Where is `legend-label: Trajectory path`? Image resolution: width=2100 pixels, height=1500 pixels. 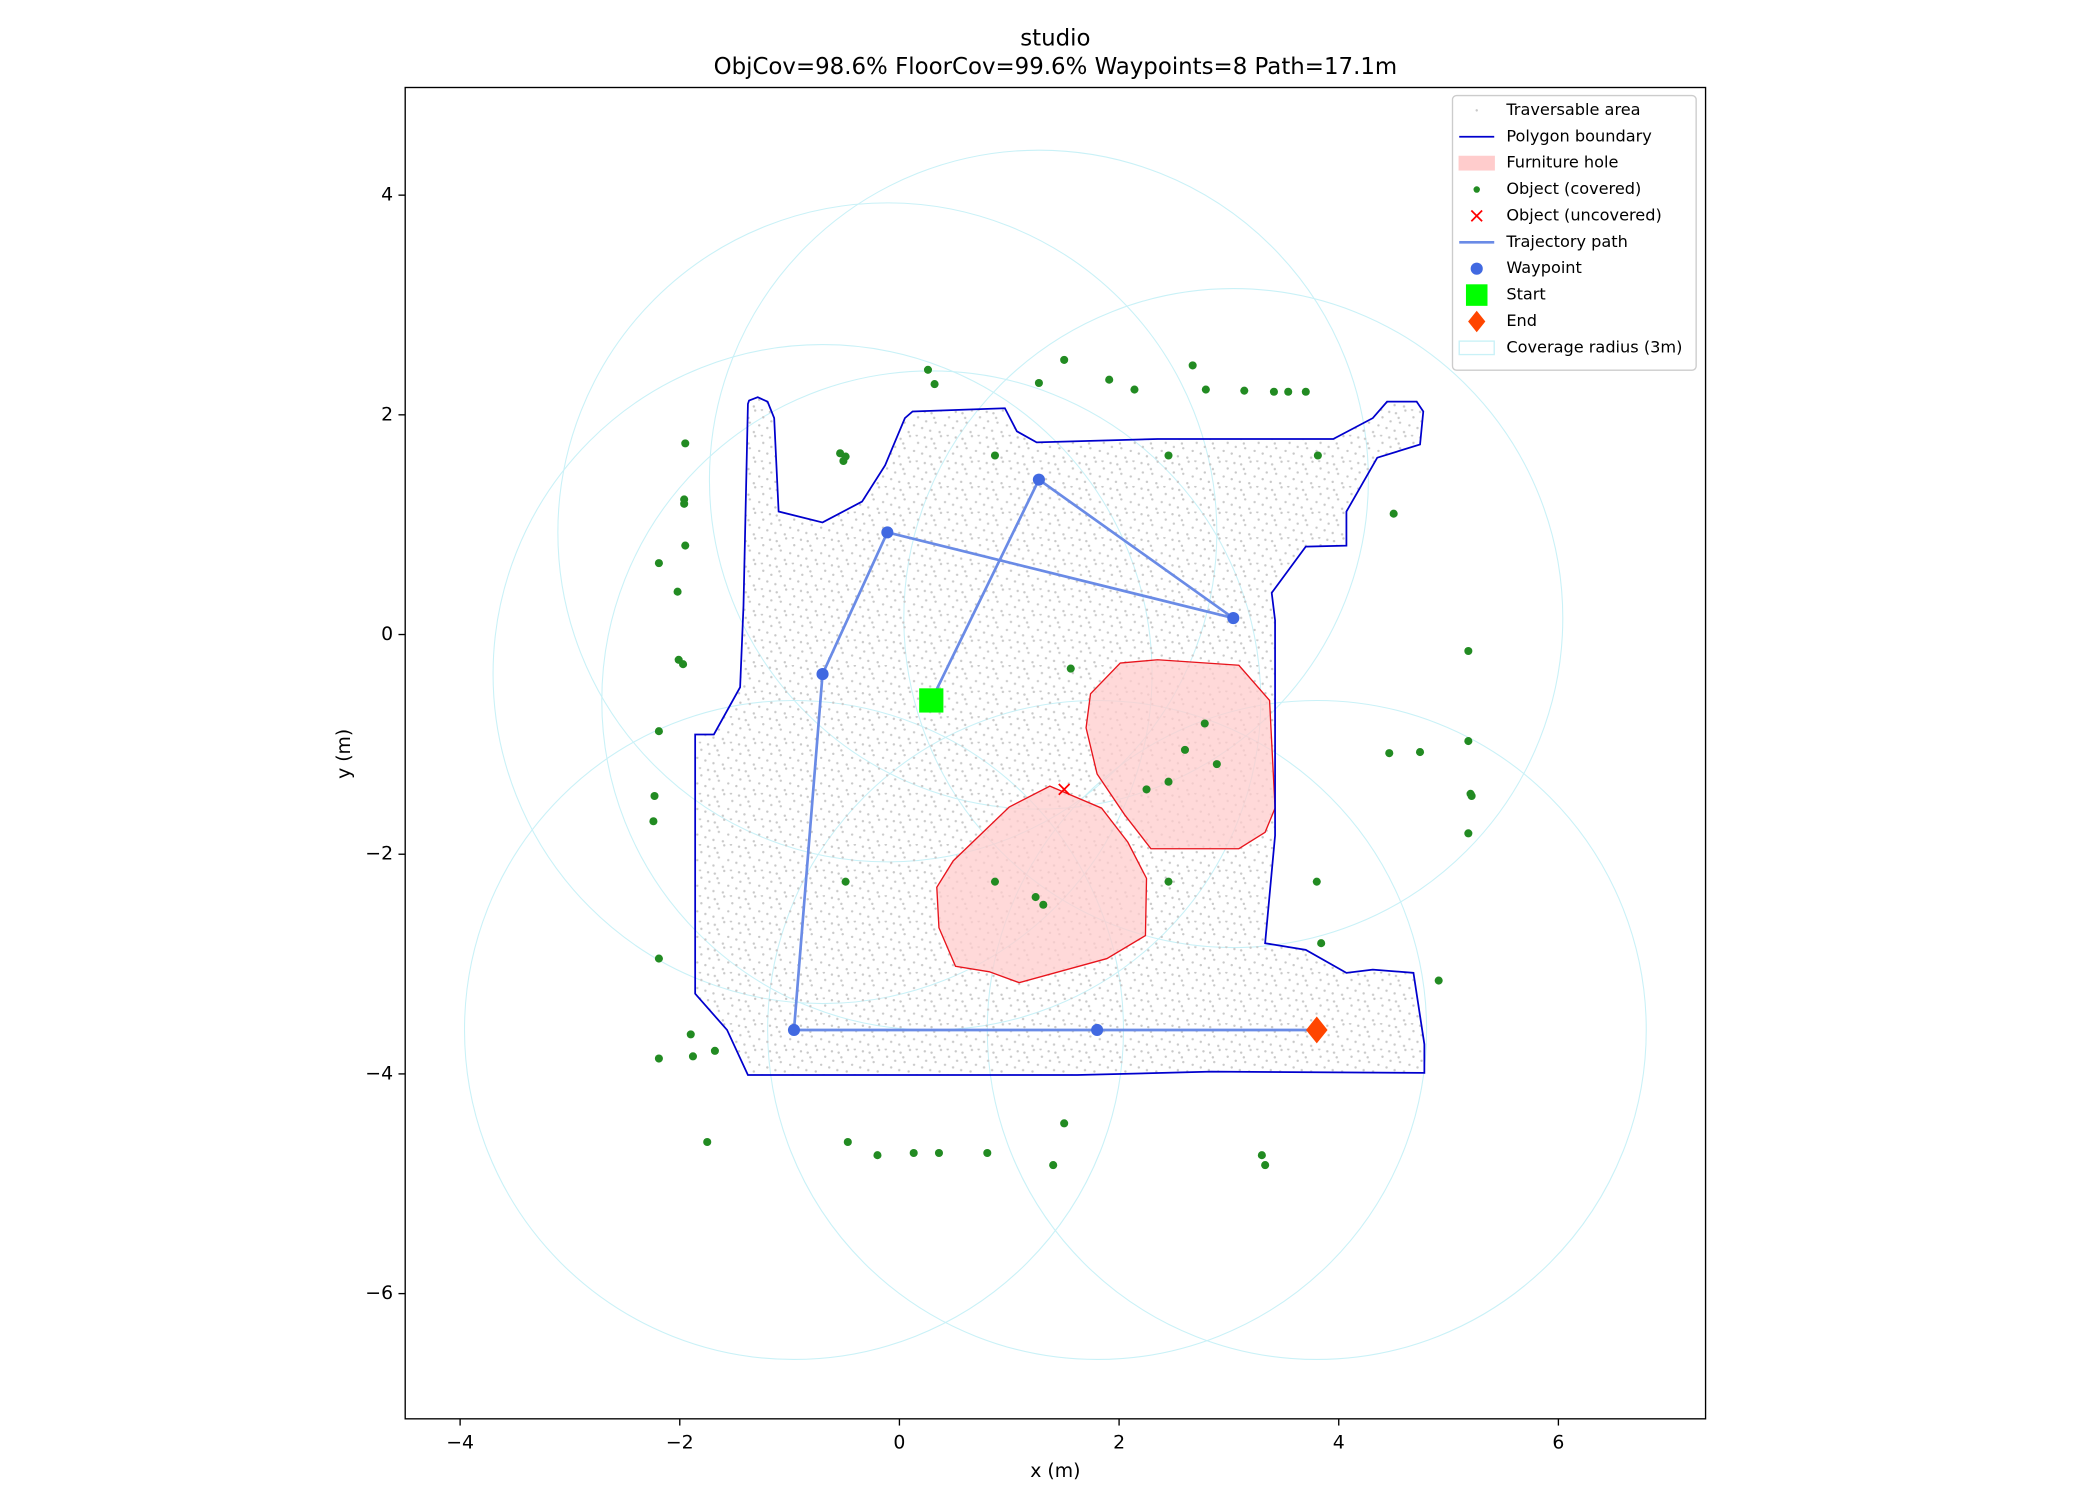 legend-label: Trajectory path is located at coordinates (1566, 241).